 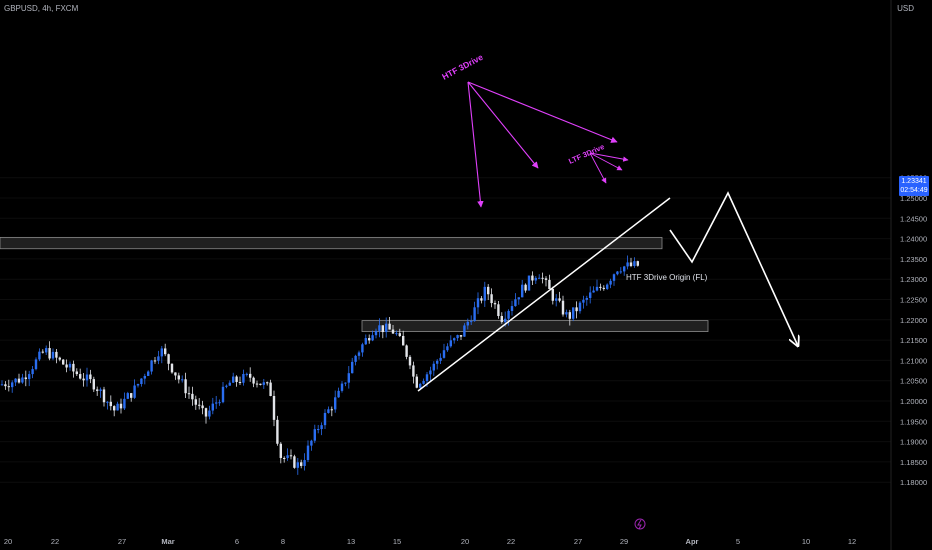 I want to click on zones-layer, so click(x=354, y=284).